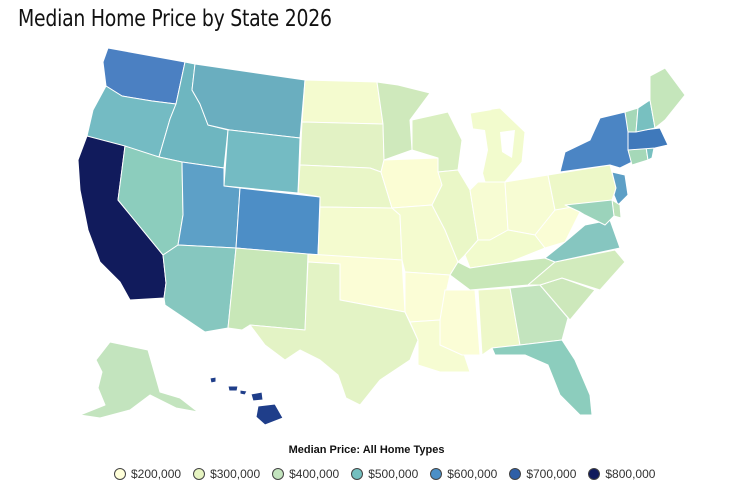 The image size is (733, 500). I want to click on legend-item: $700,000, so click(542, 474).